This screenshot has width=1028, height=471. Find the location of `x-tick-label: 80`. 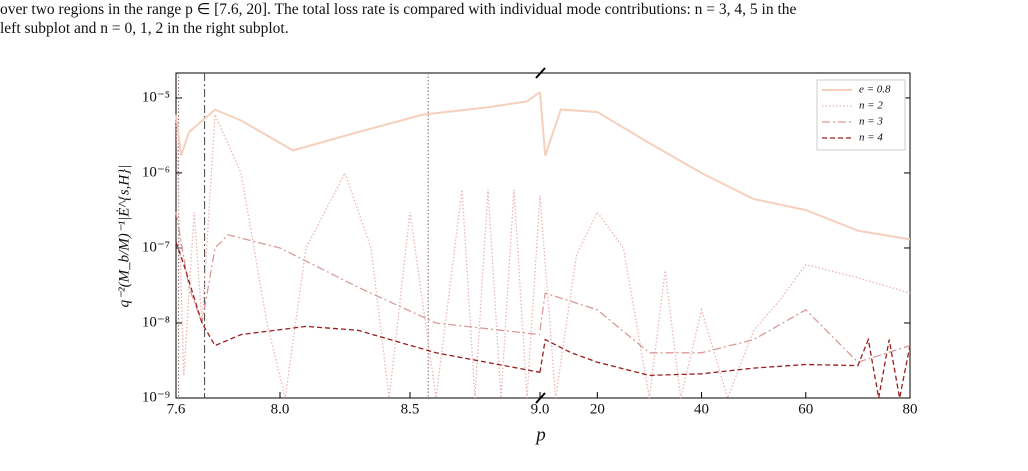

x-tick-label: 80 is located at coordinates (910, 409).